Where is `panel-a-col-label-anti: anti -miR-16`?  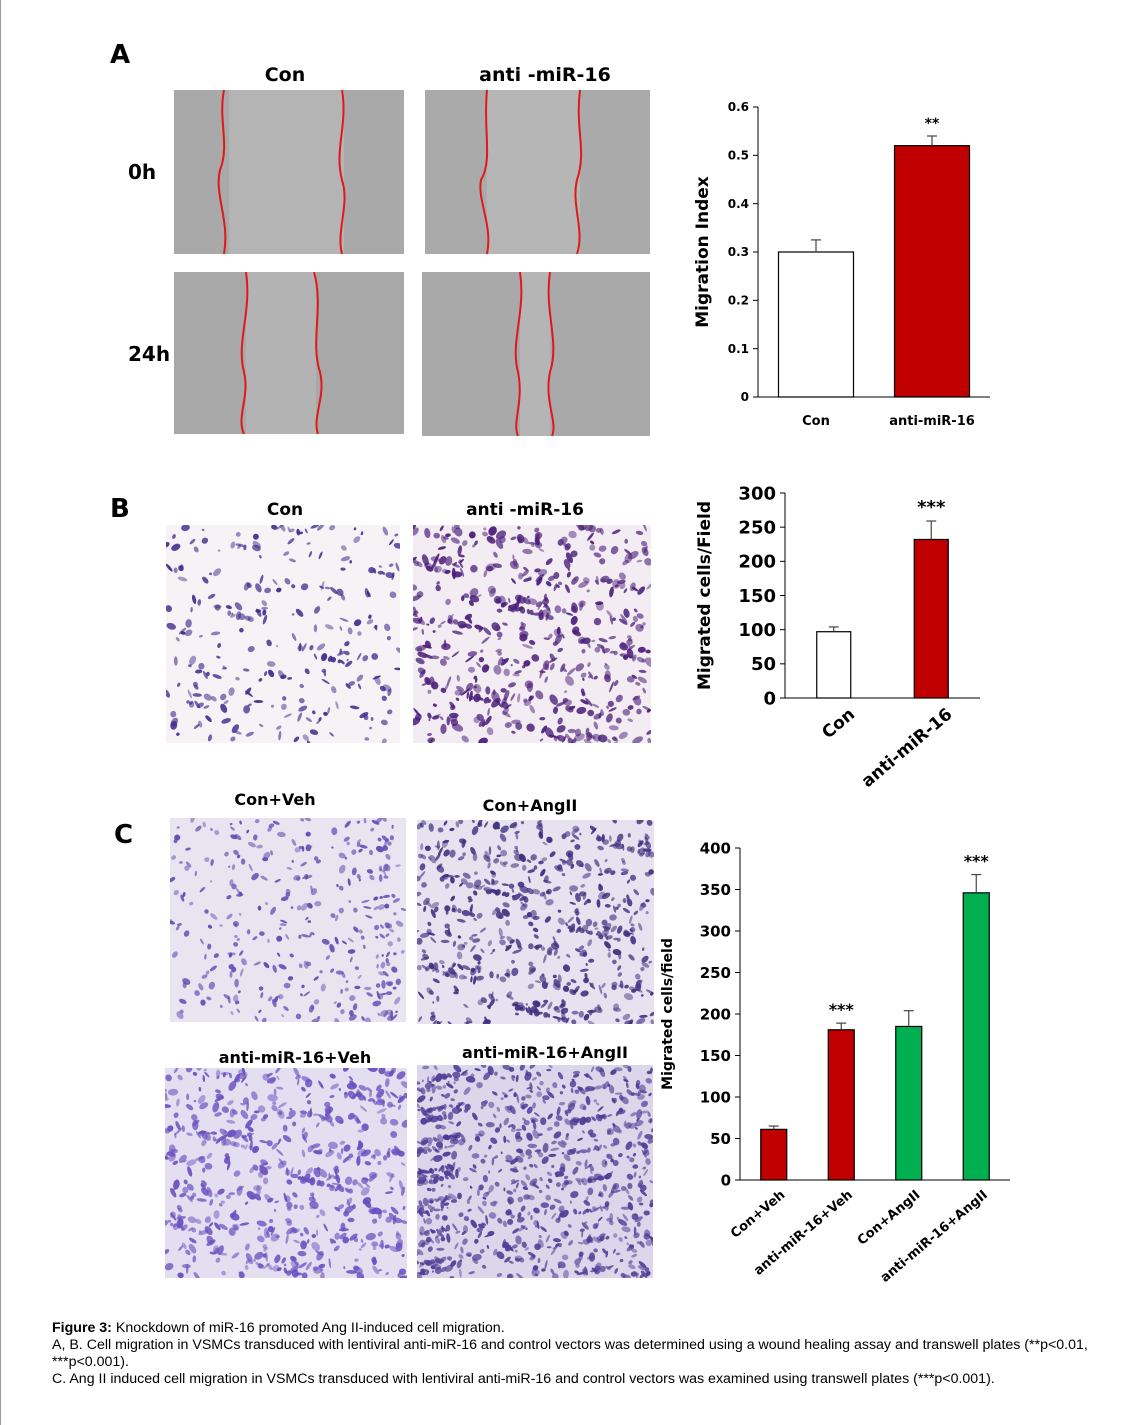 panel-a-col-label-anti: anti -miR-16 is located at coordinates (545, 75).